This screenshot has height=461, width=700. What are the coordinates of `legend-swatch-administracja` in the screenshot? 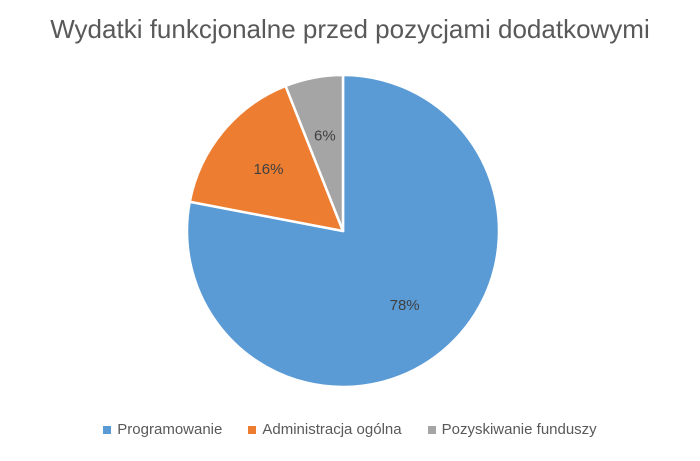 It's located at (252, 429).